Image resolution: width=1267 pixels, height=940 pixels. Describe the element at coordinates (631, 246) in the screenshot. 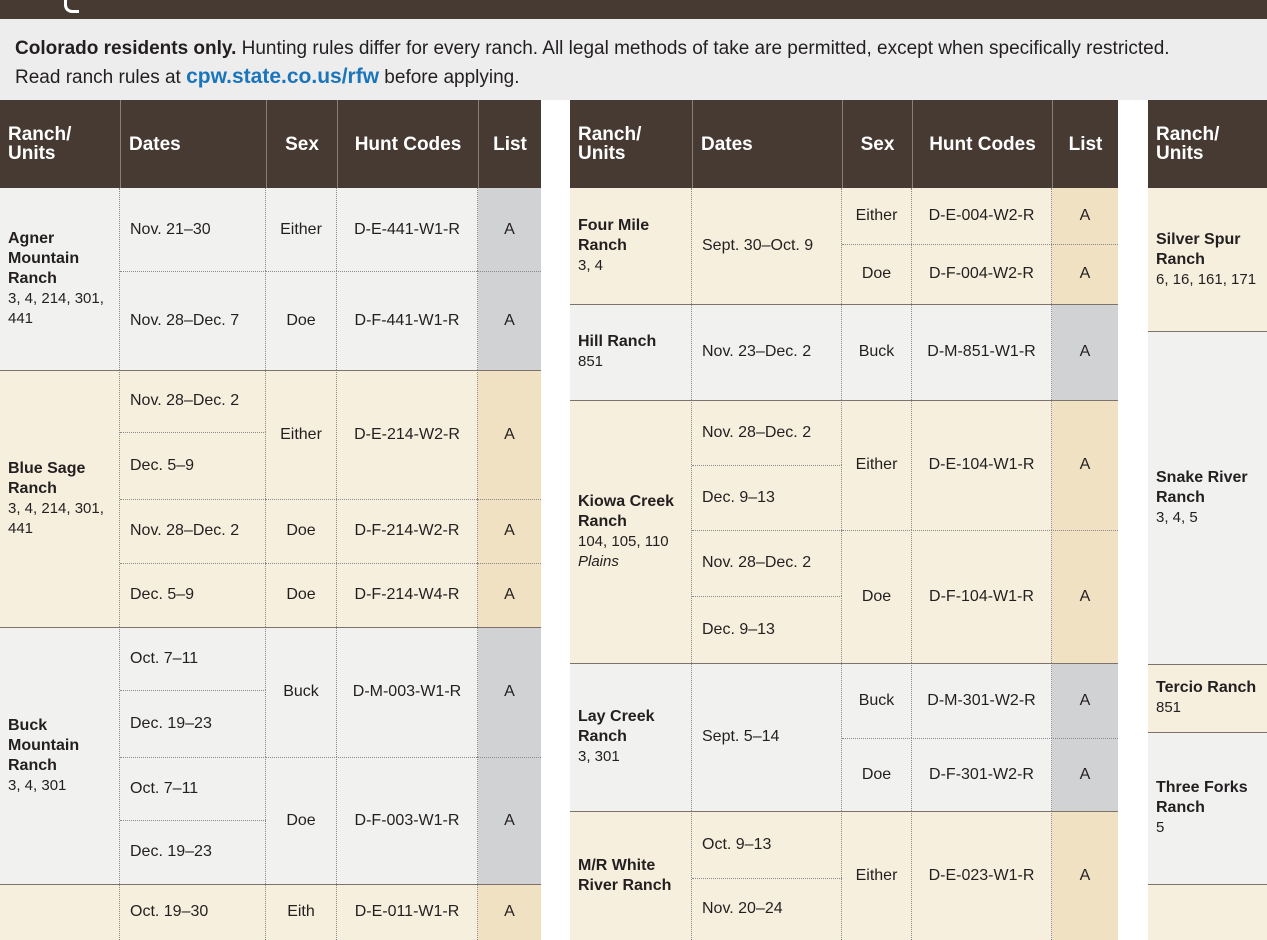

I see `ranch-cell: Four Mile Ranch 3, 4` at that location.